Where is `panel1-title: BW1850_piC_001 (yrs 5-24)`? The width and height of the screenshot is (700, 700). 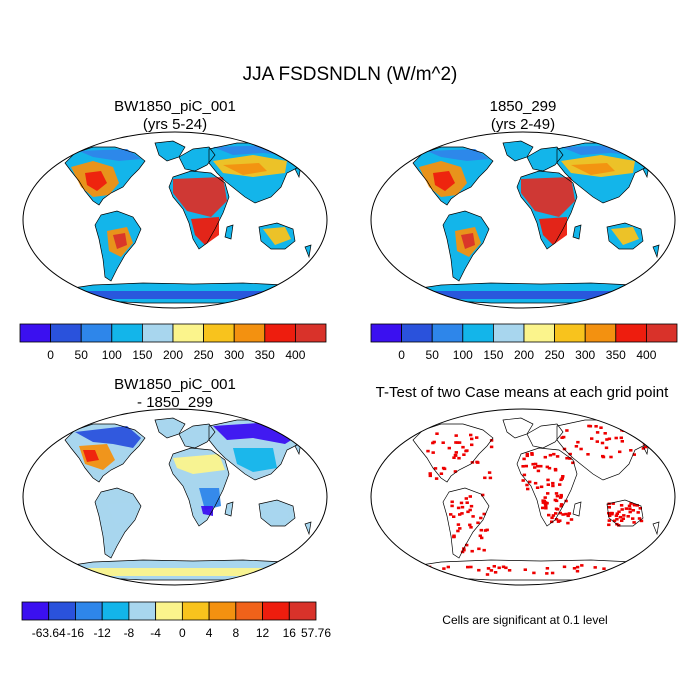 panel1-title: BW1850_piC_001 (yrs 5-24) is located at coordinates (175, 116).